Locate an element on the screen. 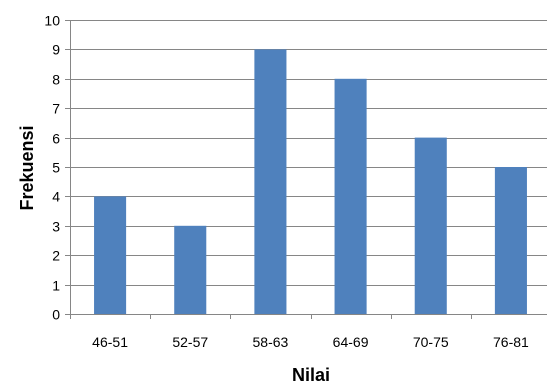 The width and height of the screenshot is (547, 389). y-tick-label: 5 is located at coordinates (56, 168).